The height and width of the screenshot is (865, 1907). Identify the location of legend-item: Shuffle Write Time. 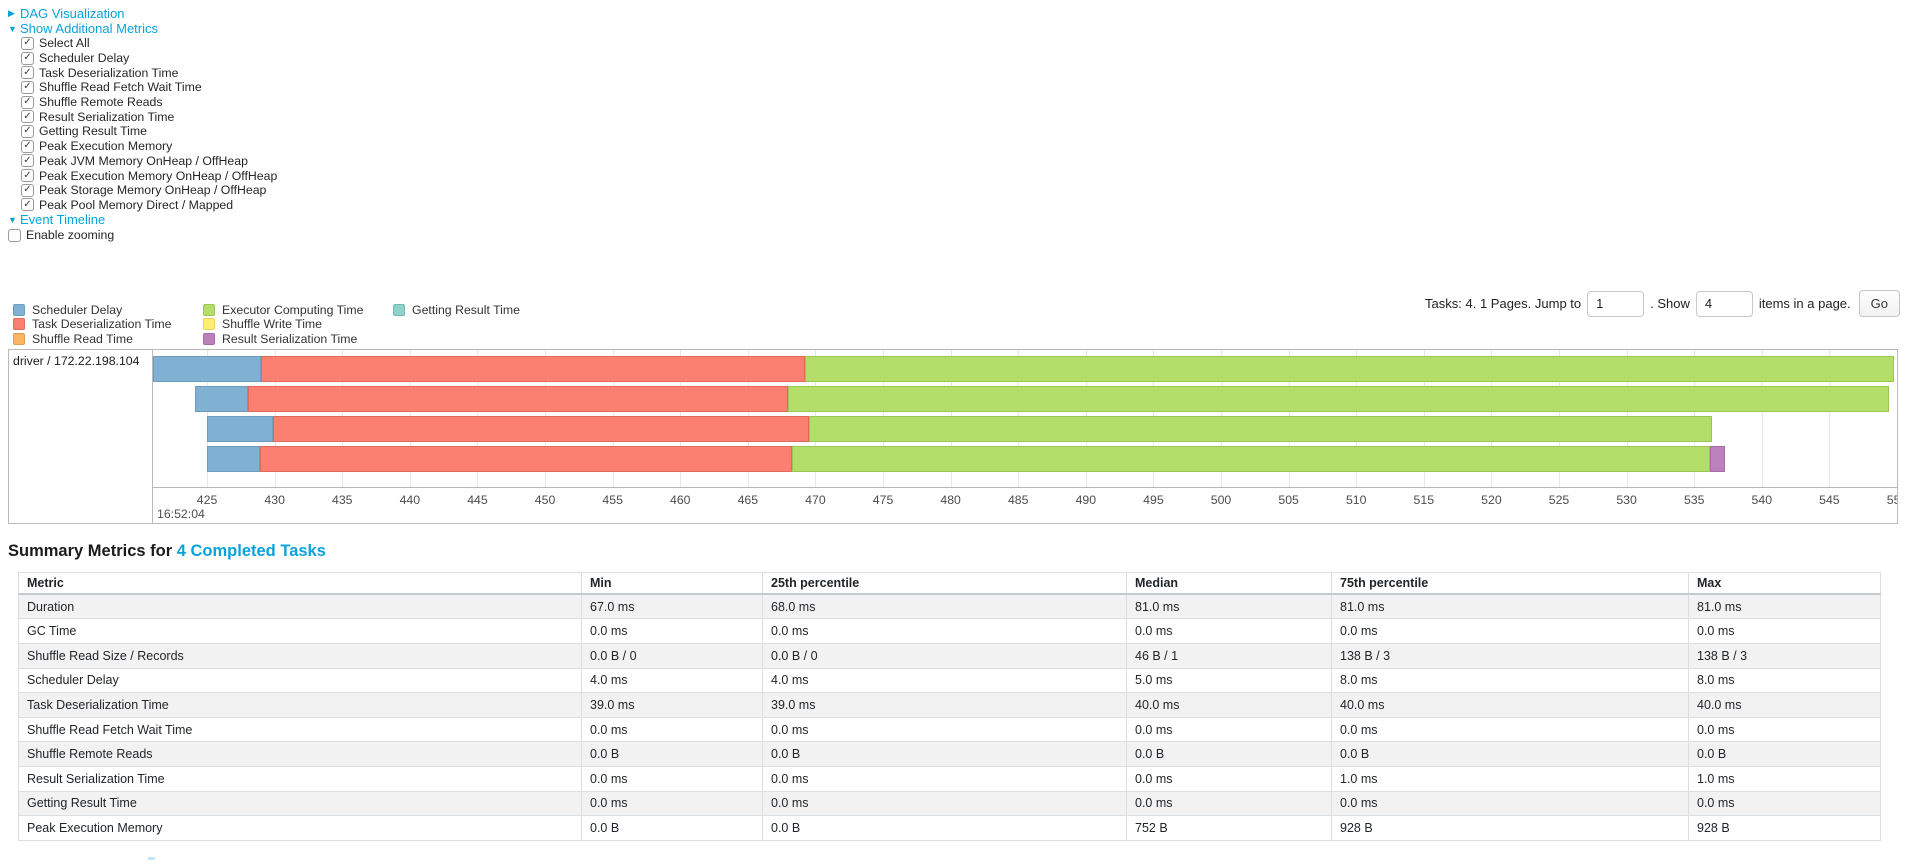
(293, 324).